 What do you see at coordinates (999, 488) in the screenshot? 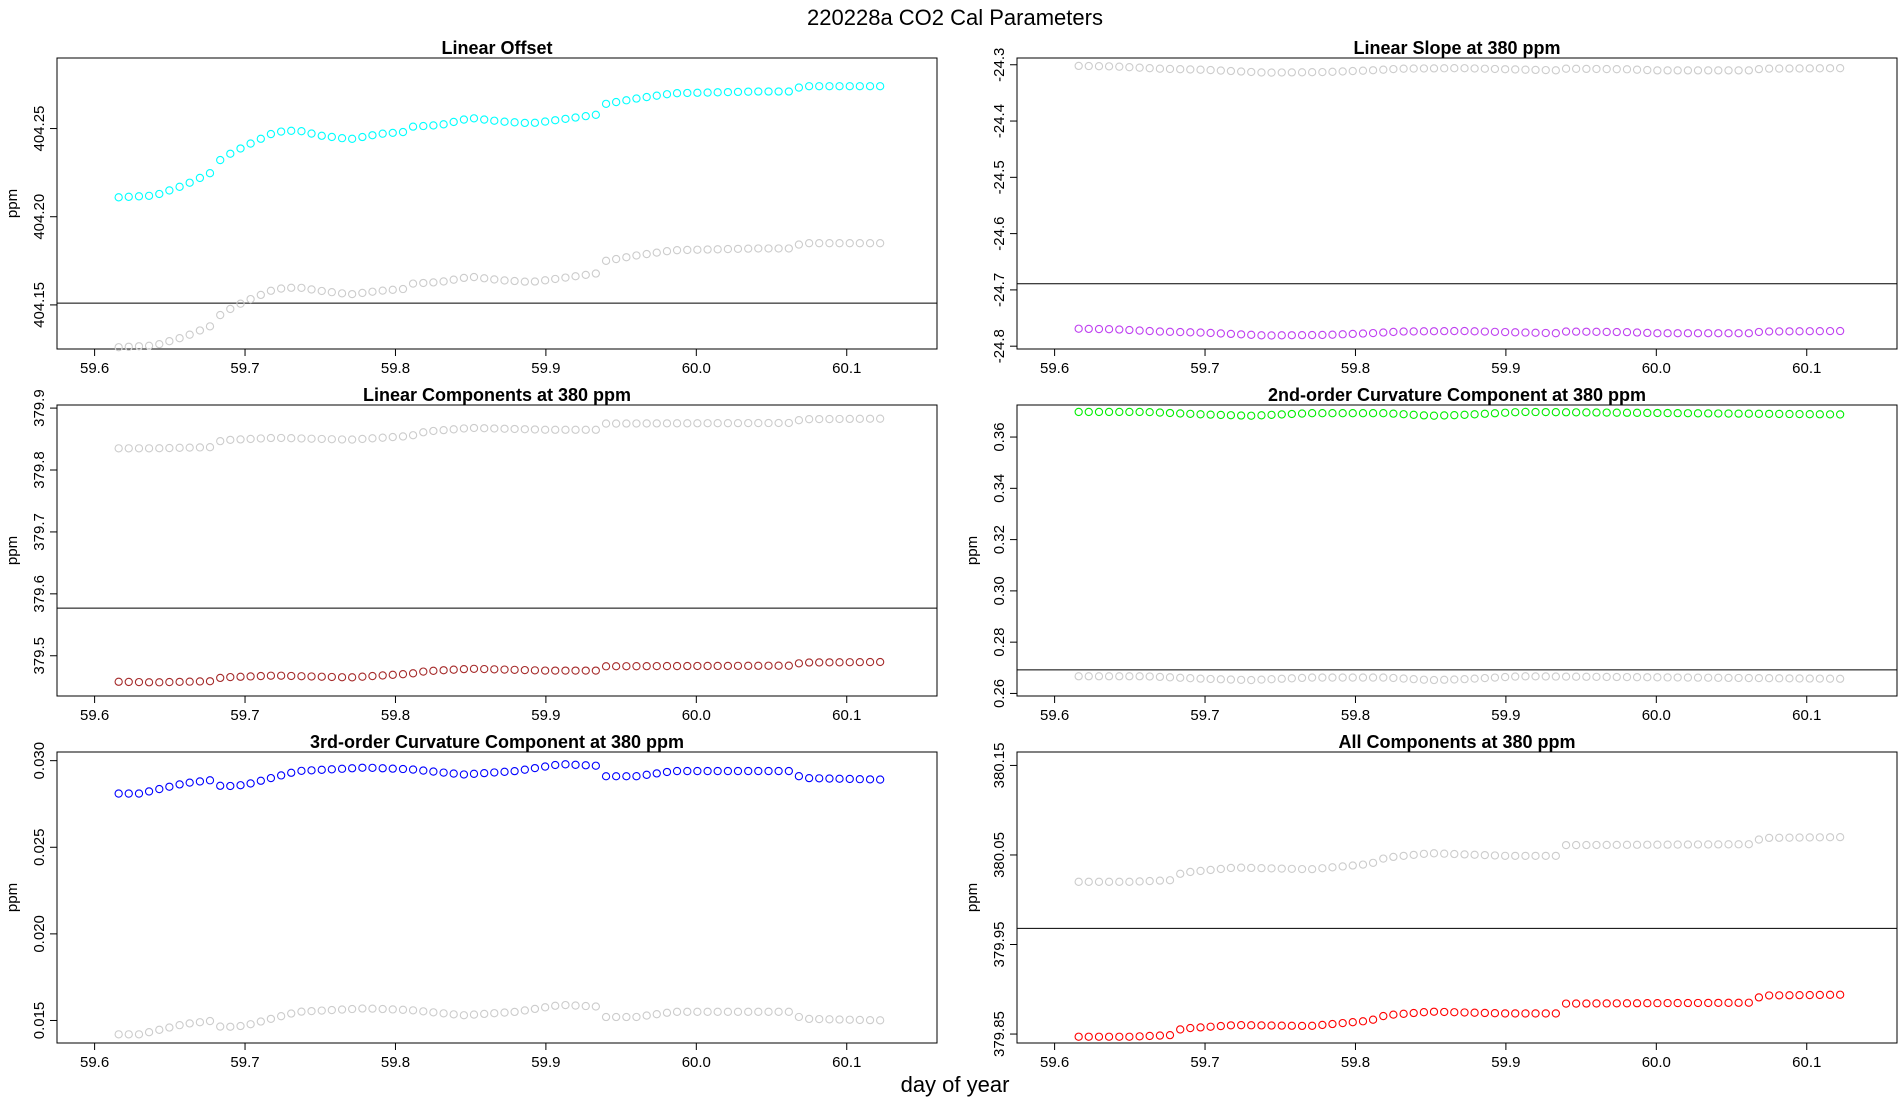
I see `y-tick-label: 0.34` at bounding box center [999, 488].